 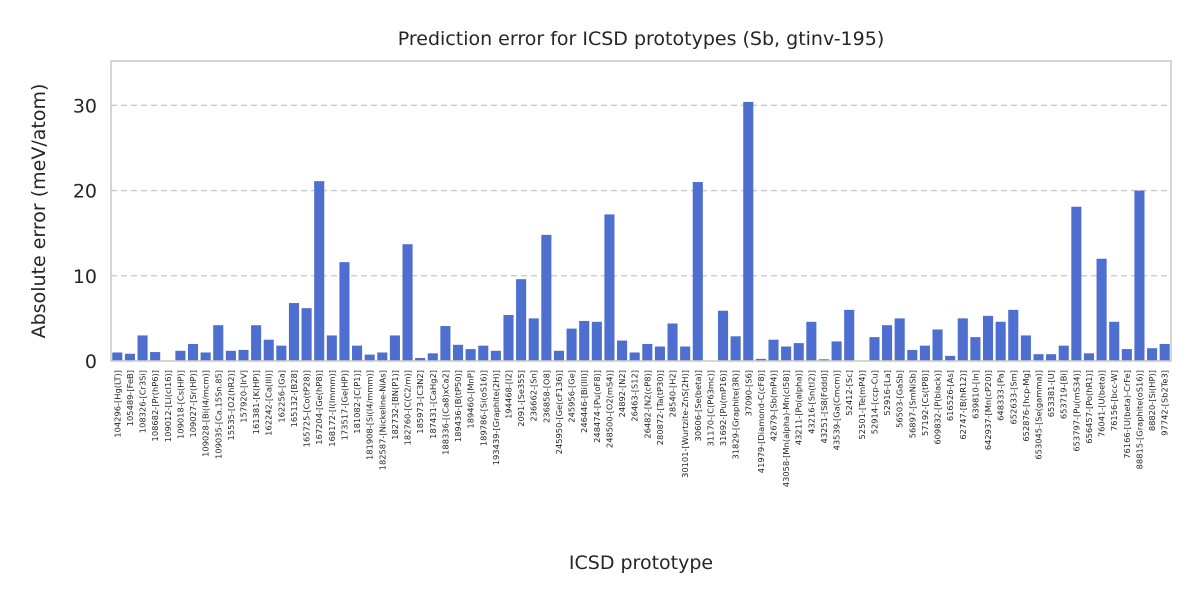 What do you see at coordinates (559, 412) in the screenshot?
I see `x-tick-label: 245950-[Ge(cF136)]` at bounding box center [559, 412].